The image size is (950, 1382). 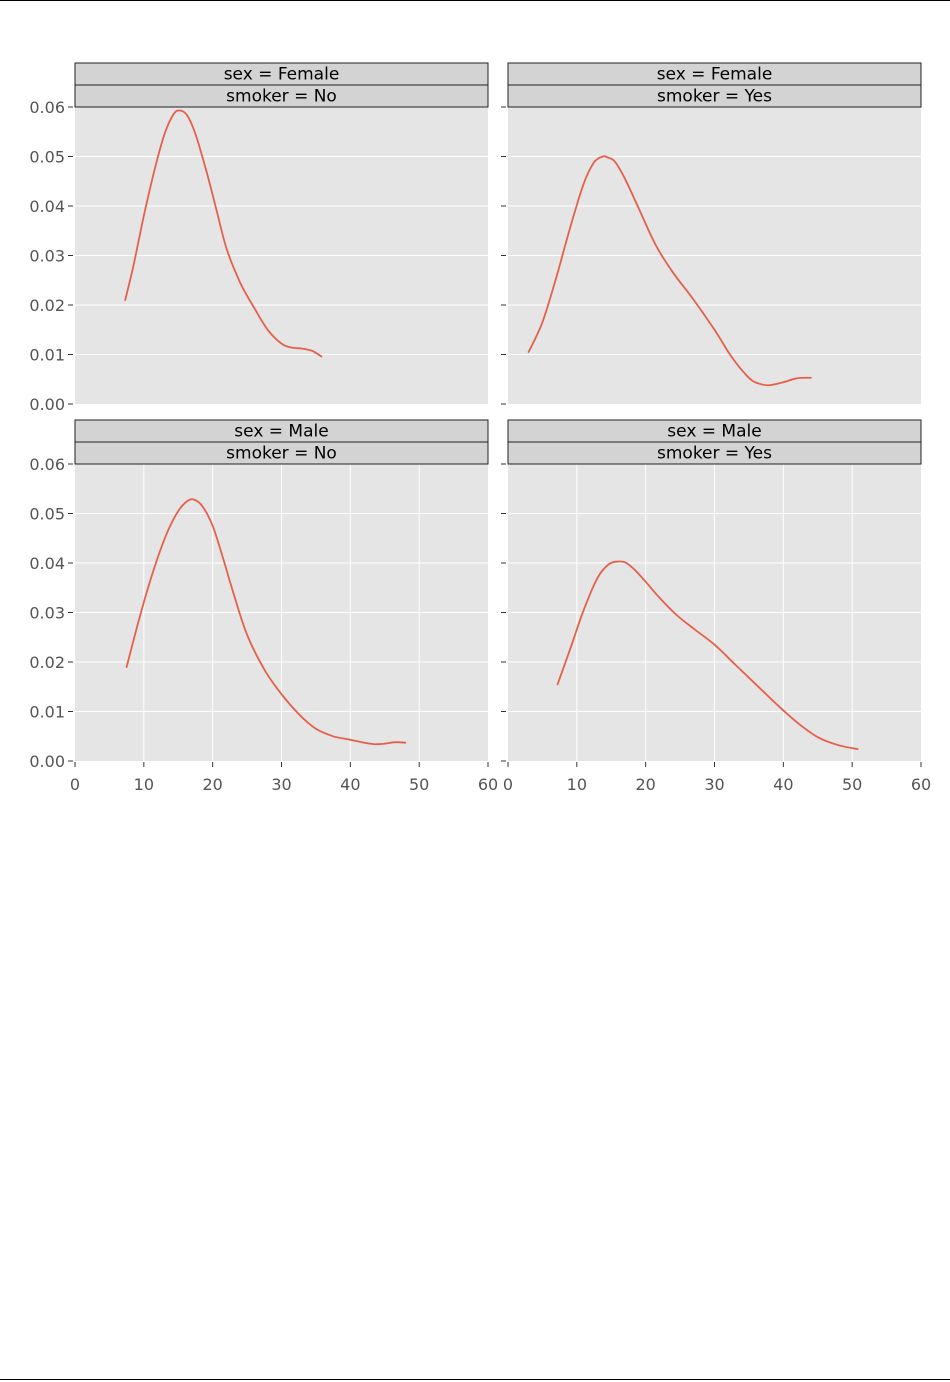 I want to click on page-bottom-rule, so click(x=475, y=1379).